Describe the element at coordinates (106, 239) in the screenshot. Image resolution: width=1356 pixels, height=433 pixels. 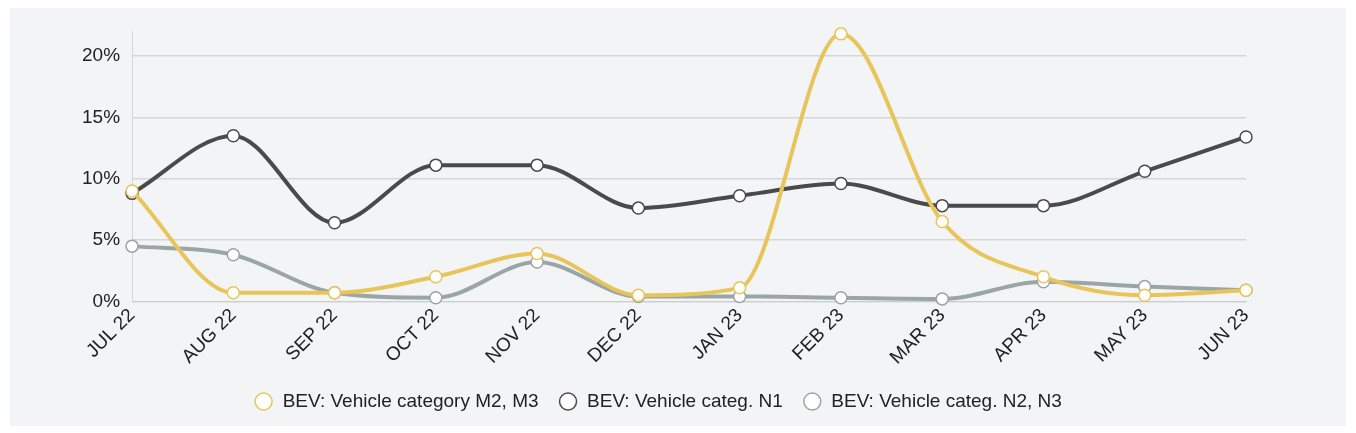
I see `y-tick-label: 5%` at that location.